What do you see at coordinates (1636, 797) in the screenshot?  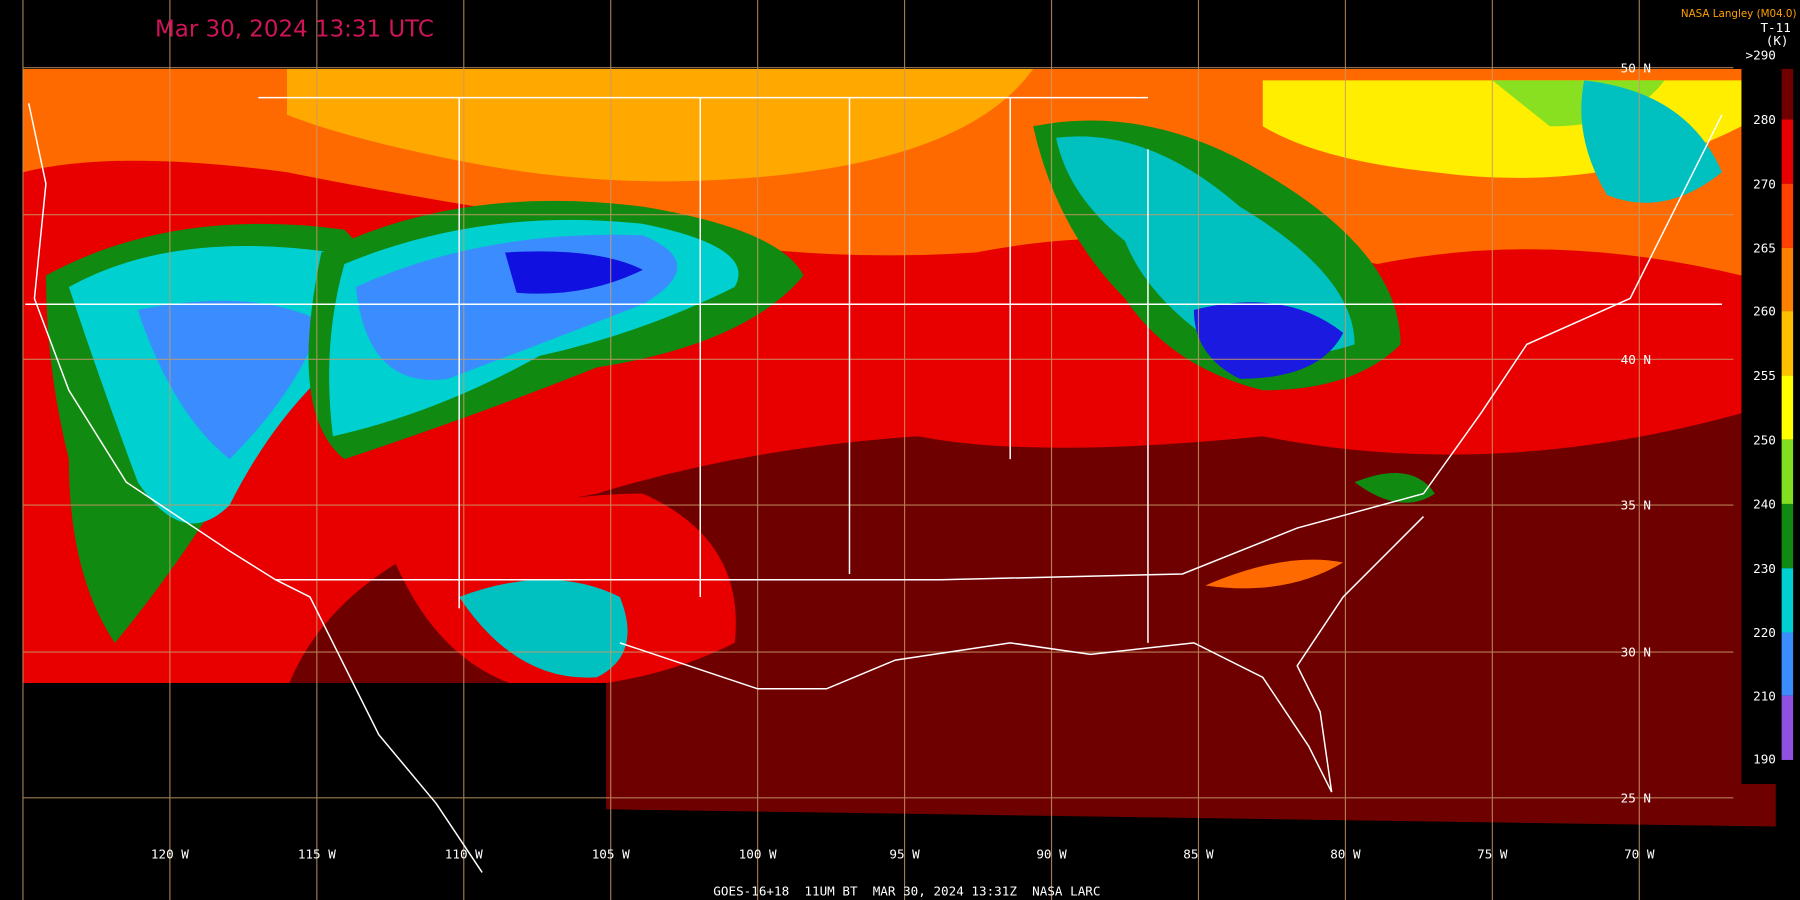 I see `latitude-label: 25 N` at bounding box center [1636, 797].